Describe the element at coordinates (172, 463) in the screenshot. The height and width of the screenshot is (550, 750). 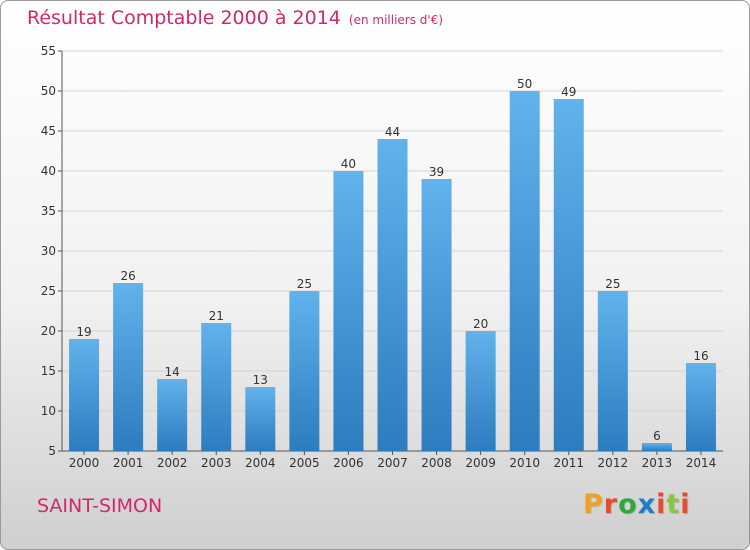
I see `x-tick-label: 2002` at that location.